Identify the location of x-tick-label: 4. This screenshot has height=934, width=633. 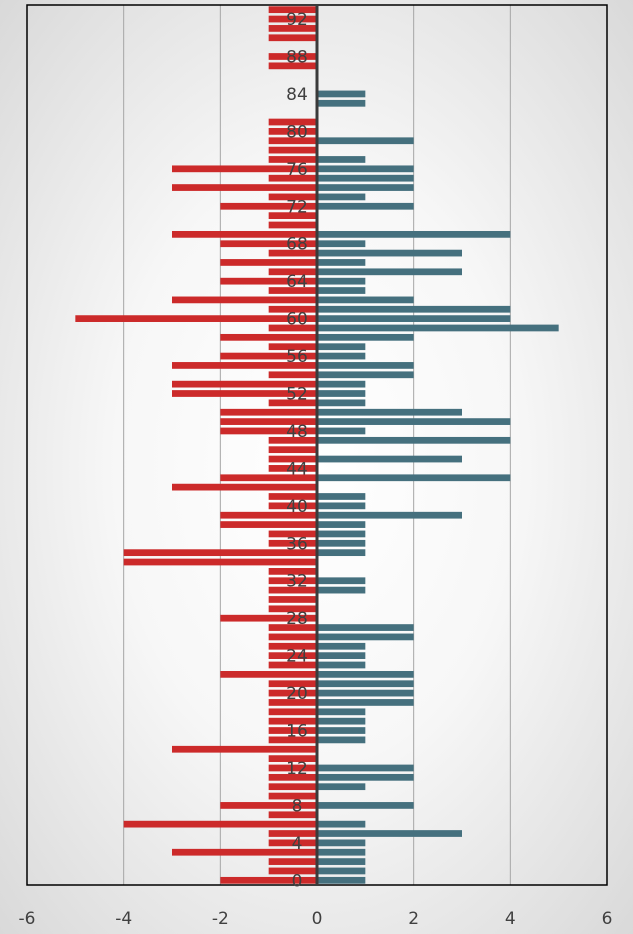
(510, 919).